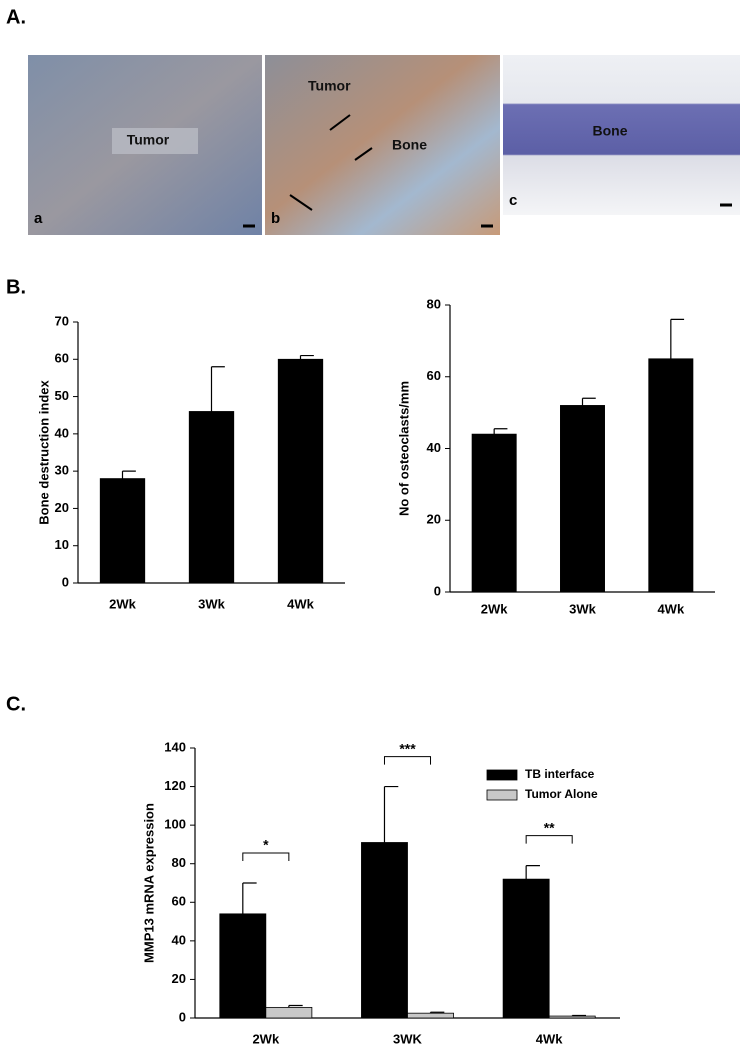  I want to click on y-tick-label: 70, so click(62, 320).